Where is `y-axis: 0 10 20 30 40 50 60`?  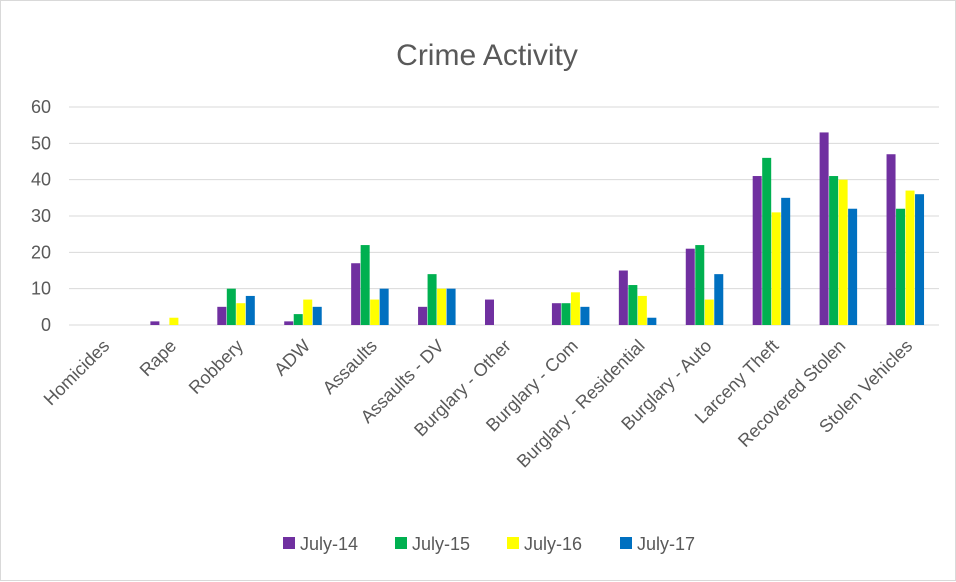
y-axis: 0 10 20 30 40 50 60 is located at coordinates (41, 216).